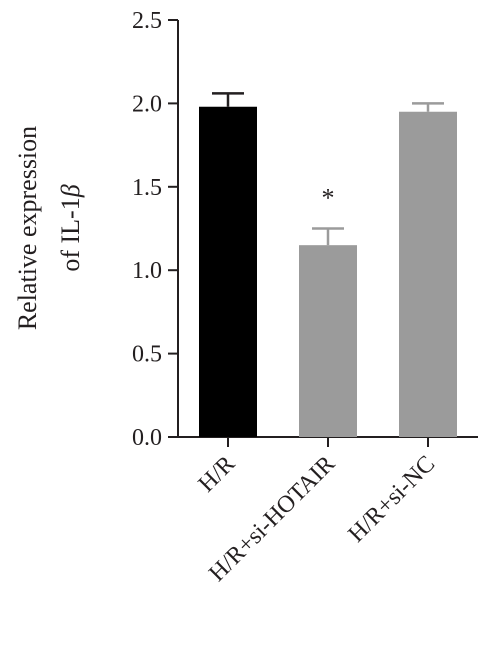 The width and height of the screenshot is (479, 660). Describe the element at coordinates (217, 474) in the screenshot. I see `x-tick-label: H/R` at that location.